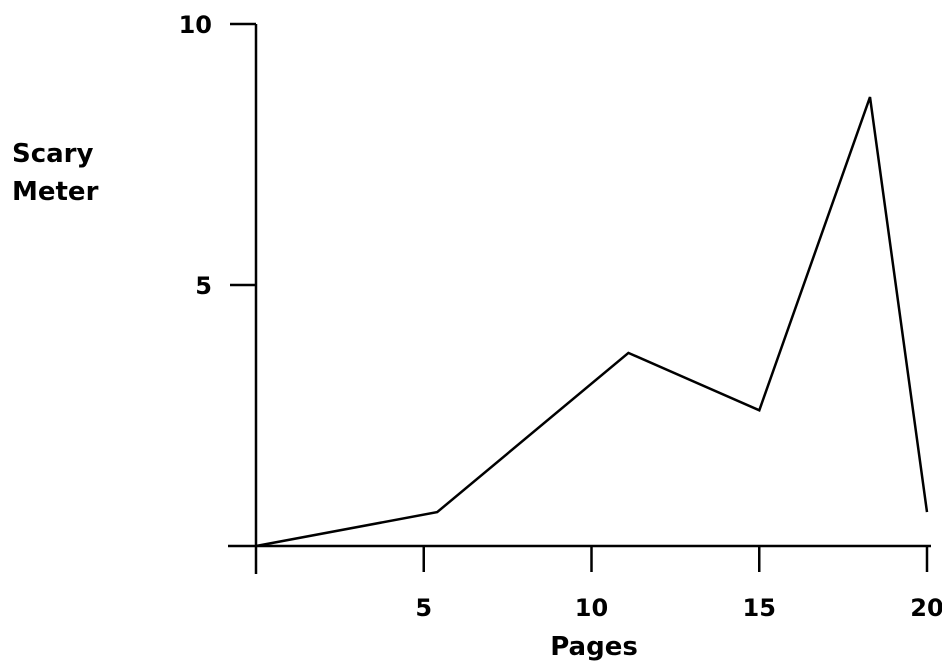 This screenshot has height=666, width=942. What do you see at coordinates (195, 25) in the screenshot?
I see `y-tick-label-10: 10` at bounding box center [195, 25].